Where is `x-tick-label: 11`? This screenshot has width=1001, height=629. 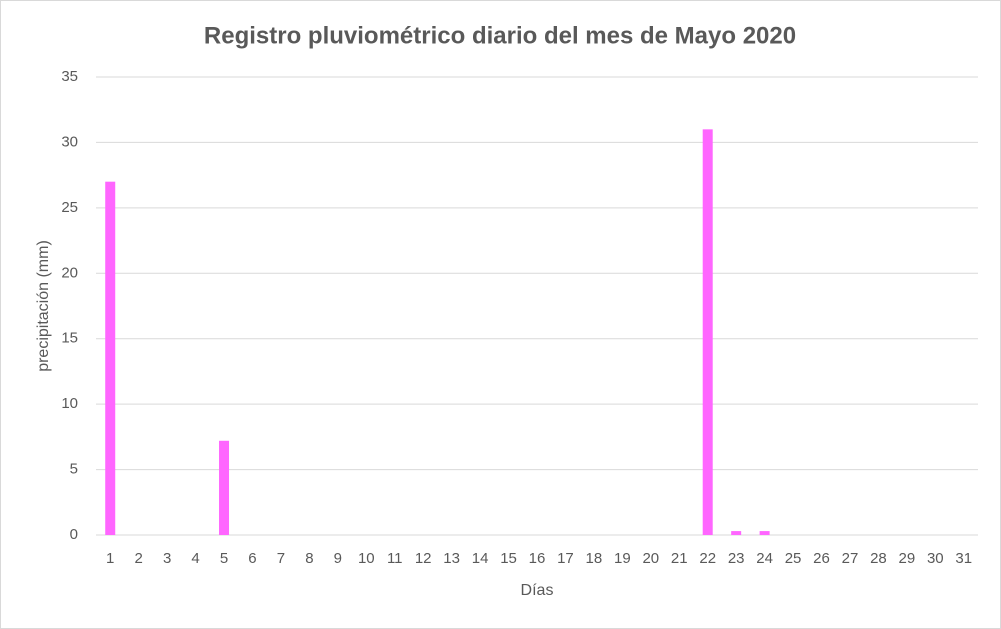
x-tick-label: 11 is located at coordinates (395, 558).